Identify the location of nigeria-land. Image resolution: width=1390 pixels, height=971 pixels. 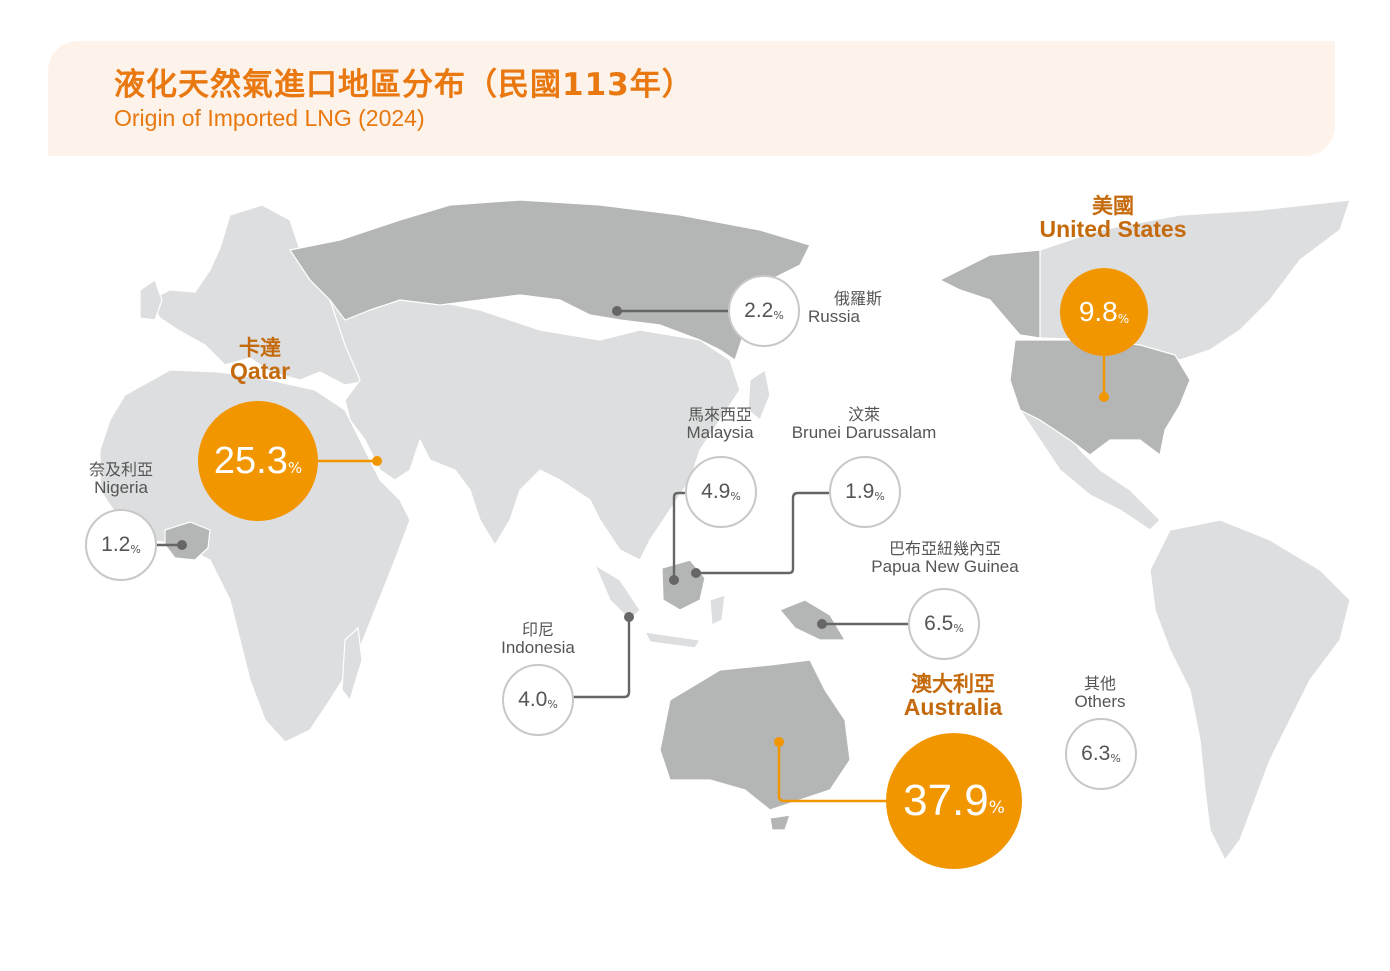
(187, 541).